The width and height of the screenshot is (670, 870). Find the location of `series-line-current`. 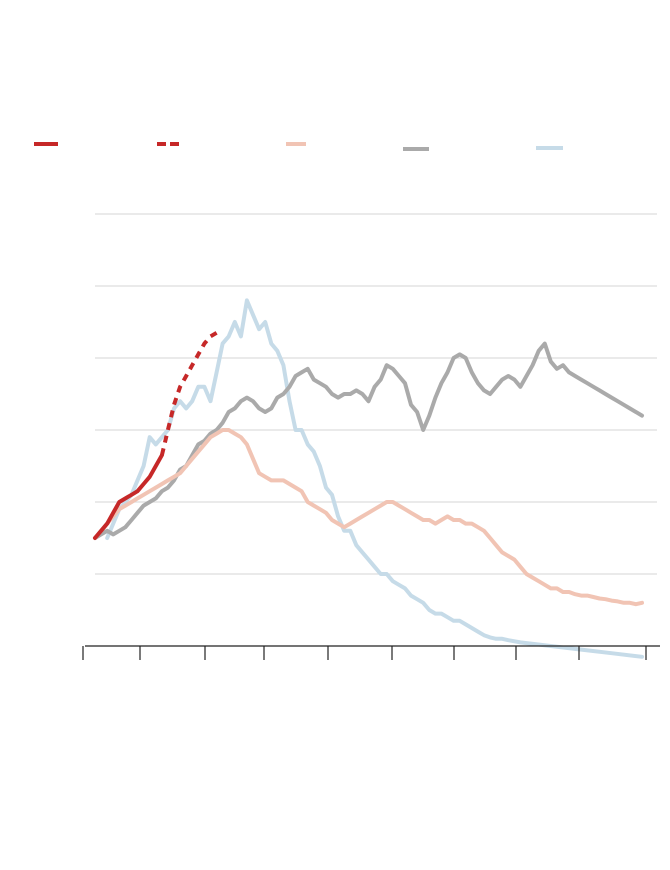

series-line-current is located at coordinates (128, 496).